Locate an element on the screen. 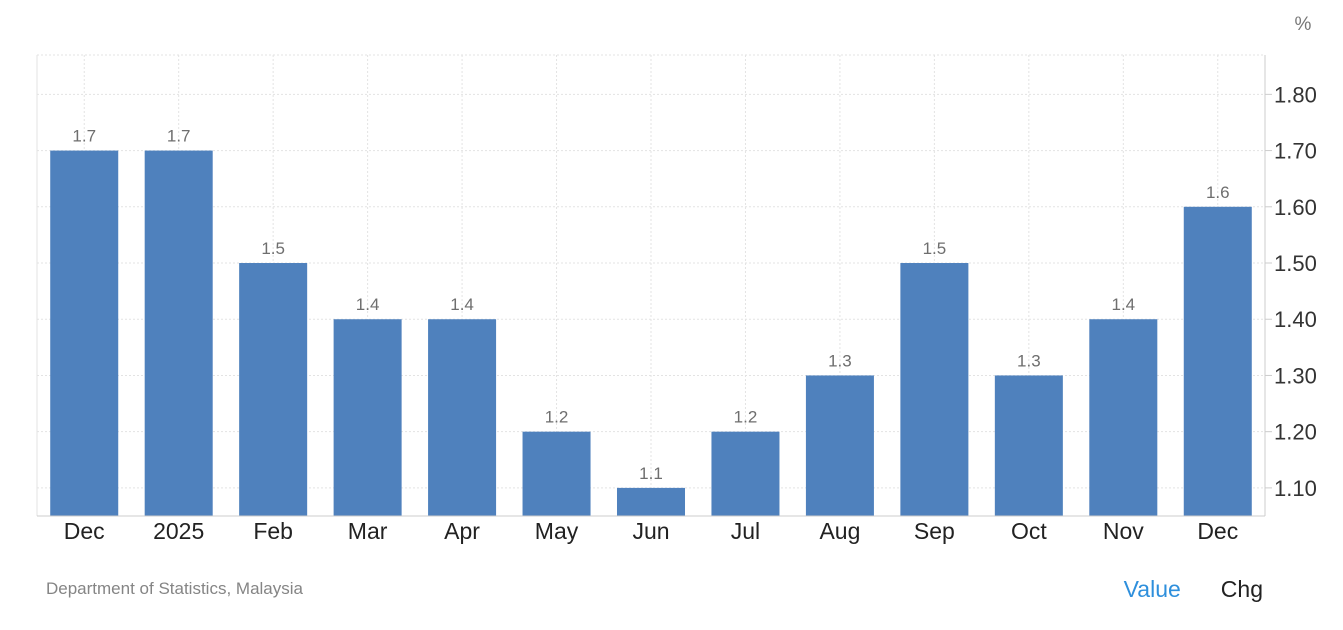 The width and height of the screenshot is (1343, 630). y-tick-label: 1.50 is located at coordinates (1295, 263).